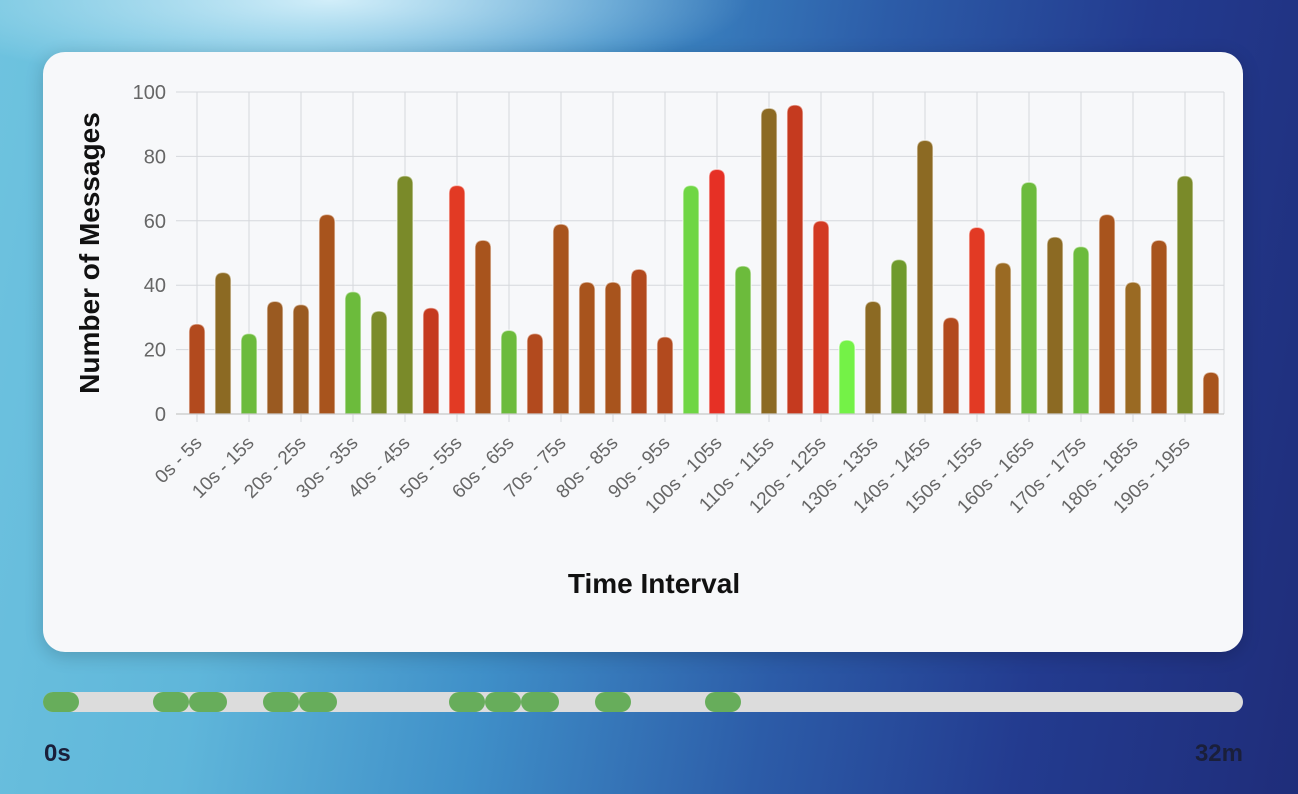 This screenshot has width=1298, height=794. What do you see at coordinates (155, 351) in the screenshot?
I see `y-tick-label: 20` at bounding box center [155, 351].